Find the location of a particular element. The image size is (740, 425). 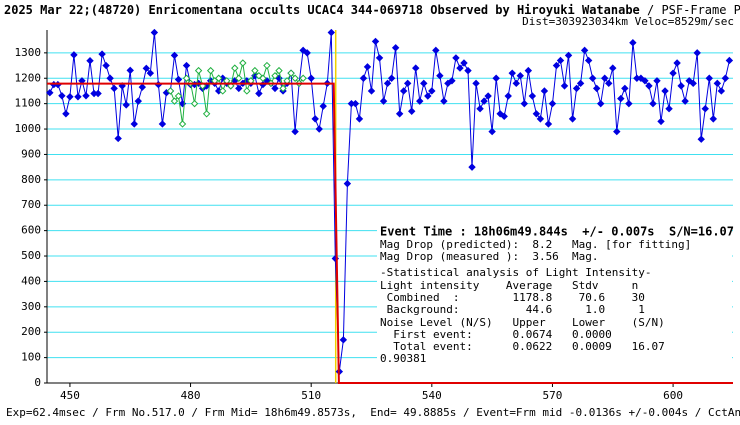

y-tick-label: 1100 is located at coordinates (28, 103).